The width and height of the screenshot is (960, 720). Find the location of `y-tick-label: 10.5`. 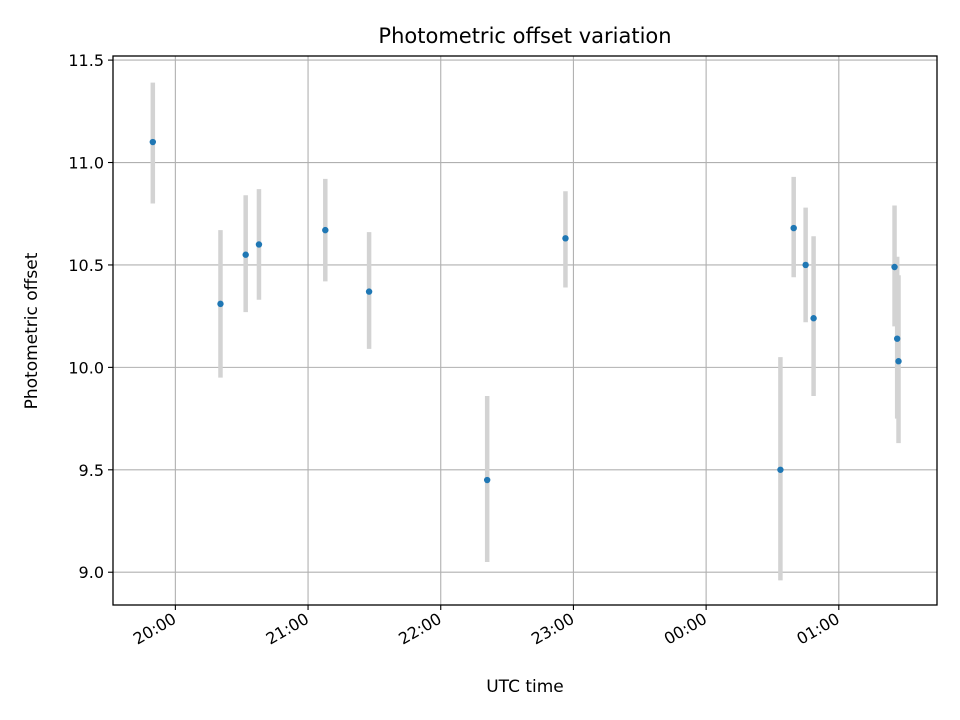

y-tick-label: 10.5 is located at coordinates (86, 265).